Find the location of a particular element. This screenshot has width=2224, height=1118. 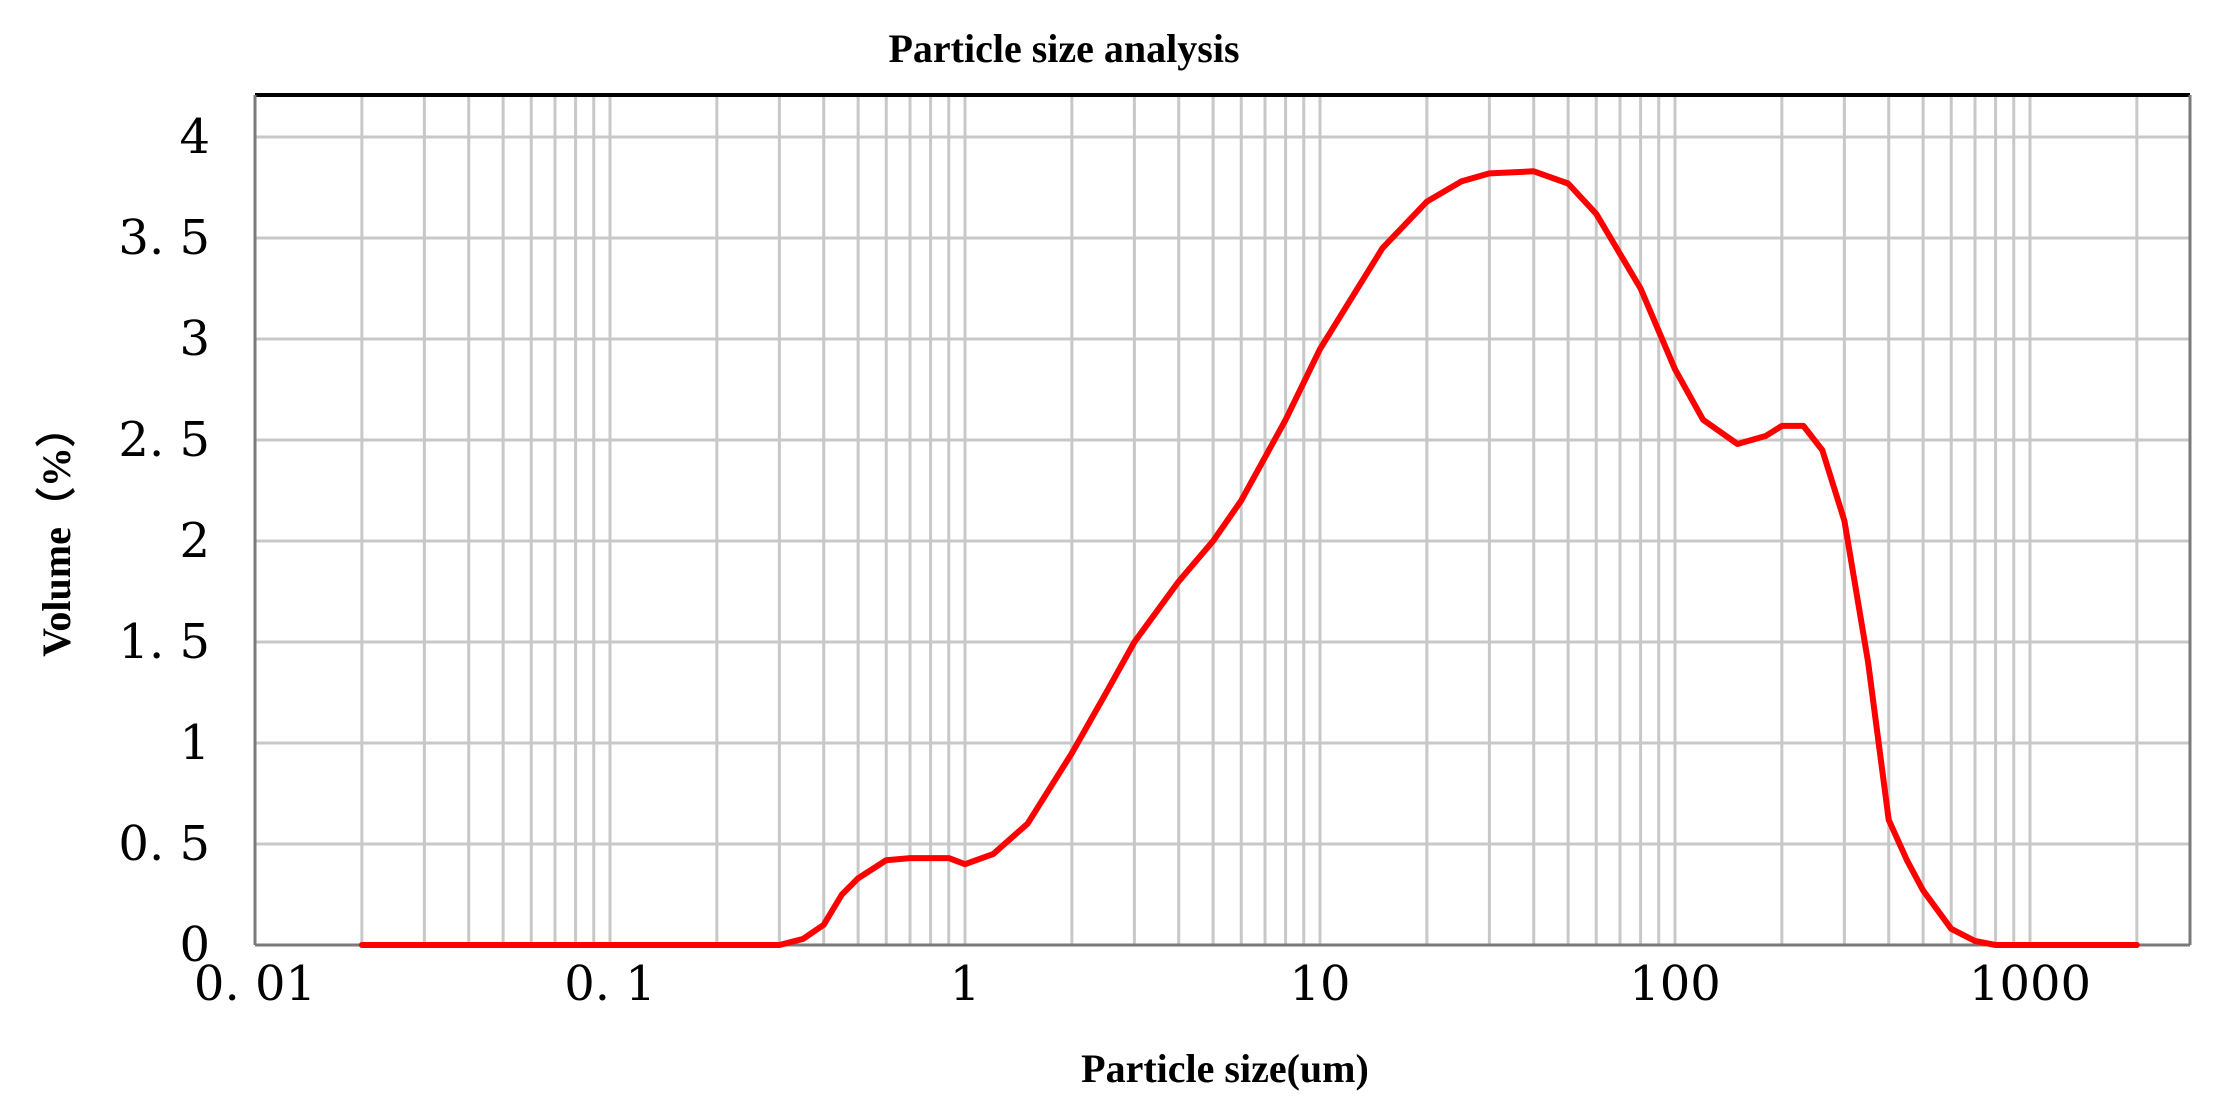

y-tick-label: 0. 5 is located at coordinates (164, 844).